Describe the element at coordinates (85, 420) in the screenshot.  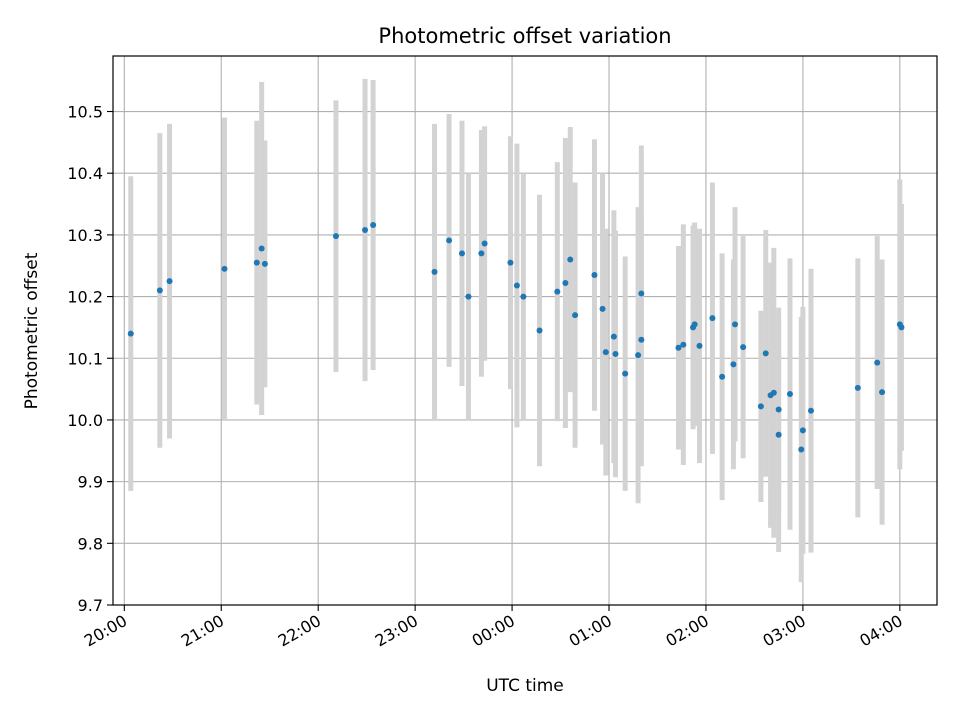
I see `y-tick-label: 10.0` at that location.